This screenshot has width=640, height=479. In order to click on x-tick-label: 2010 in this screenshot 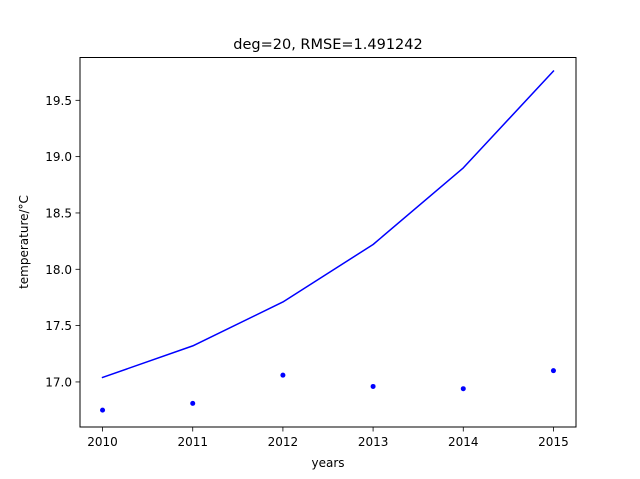, I will do `click(102, 442)`.